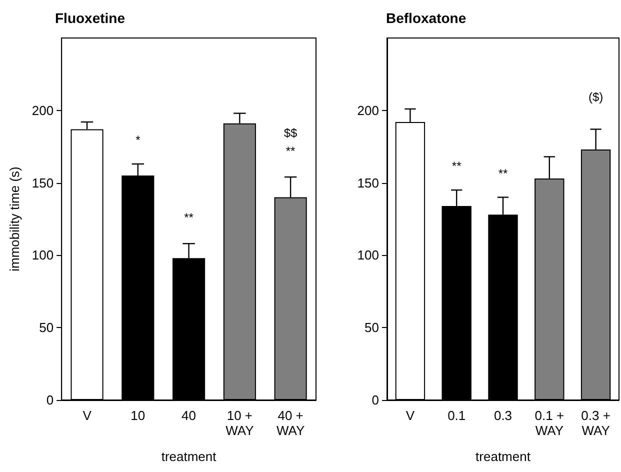 This screenshot has width=621, height=472. Describe the element at coordinates (189, 415) in the screenshot. I see `x-tick-label: 40` at that location.